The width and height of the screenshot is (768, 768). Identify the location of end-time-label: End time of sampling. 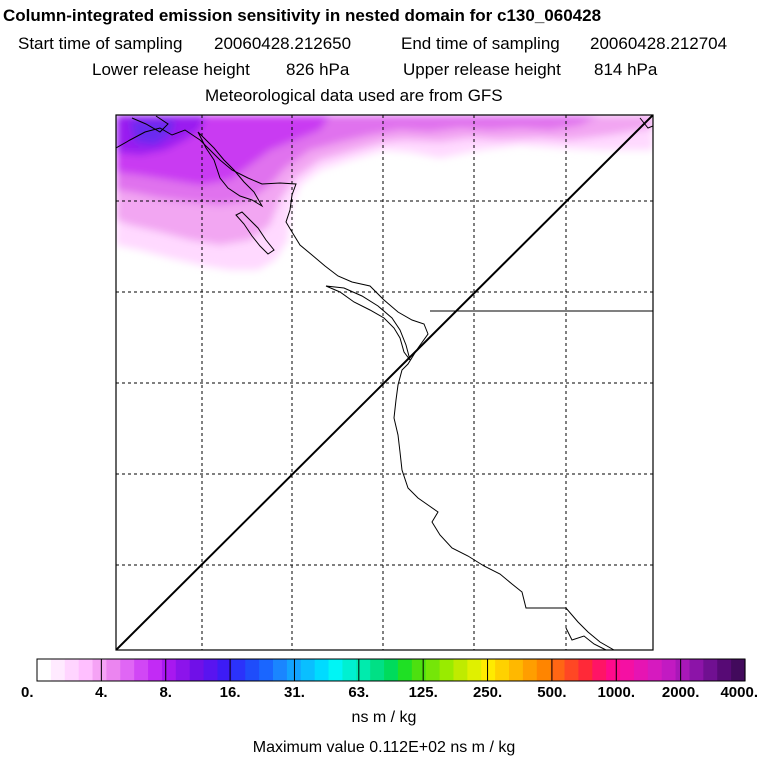
(480, 43).